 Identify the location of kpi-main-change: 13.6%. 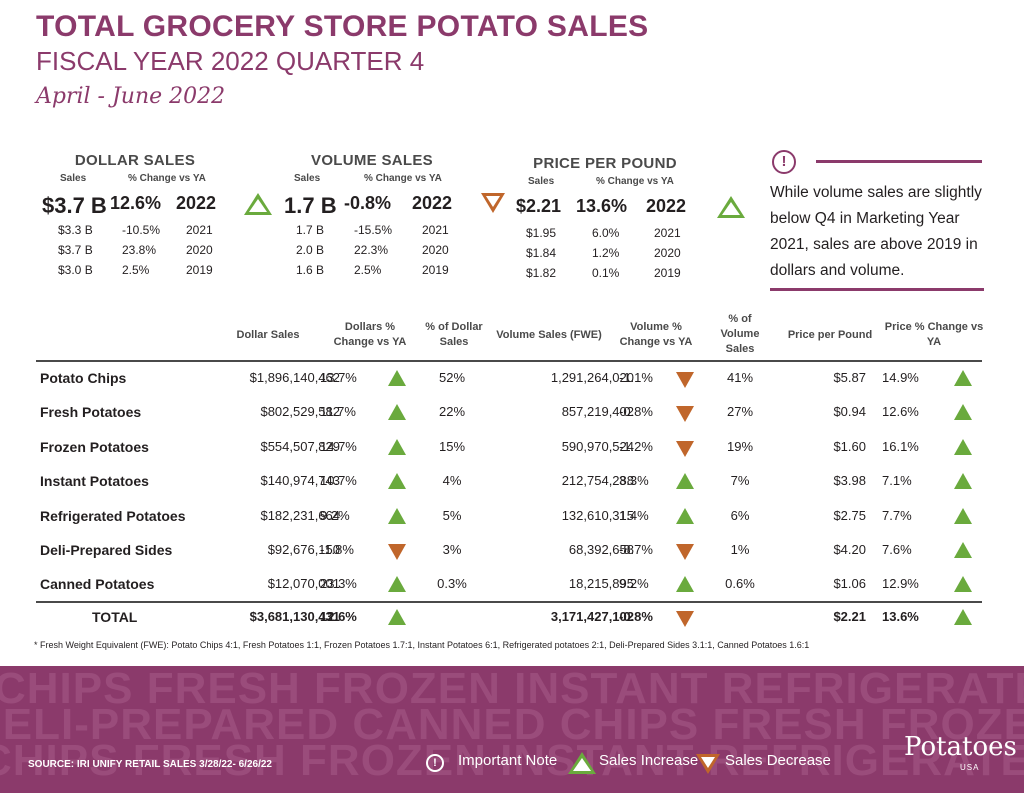
(602, 206).